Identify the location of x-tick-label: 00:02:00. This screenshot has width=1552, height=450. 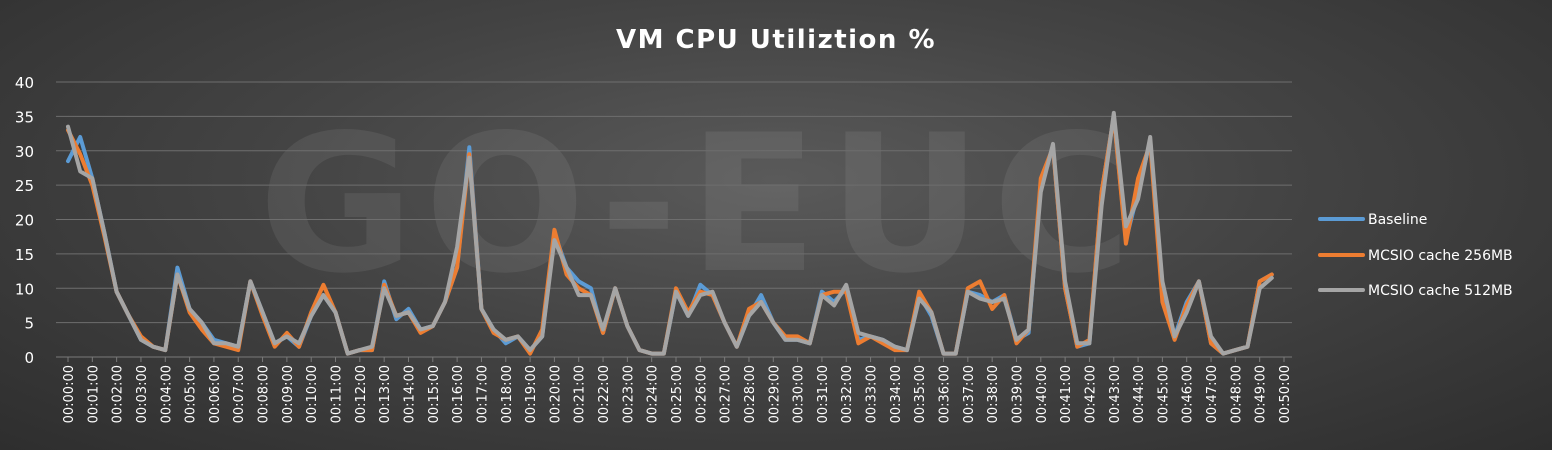
(118, 394).